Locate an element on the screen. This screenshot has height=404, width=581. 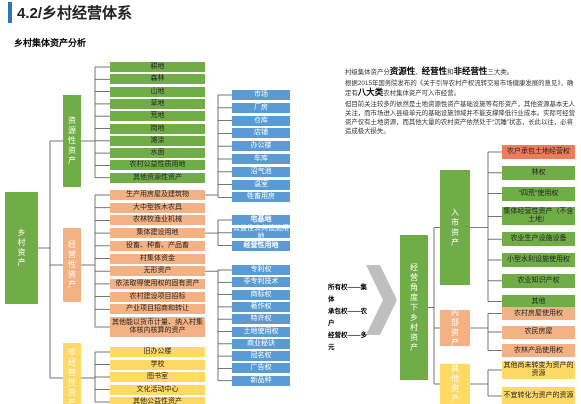
right: 经营权——多元 is located at coordinates (347, 341).